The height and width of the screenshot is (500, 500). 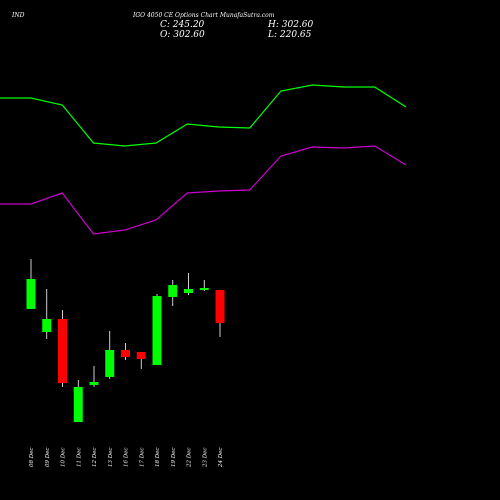 I want to click on x-tick-label: 18 Dec, so click(x=158, y=458).